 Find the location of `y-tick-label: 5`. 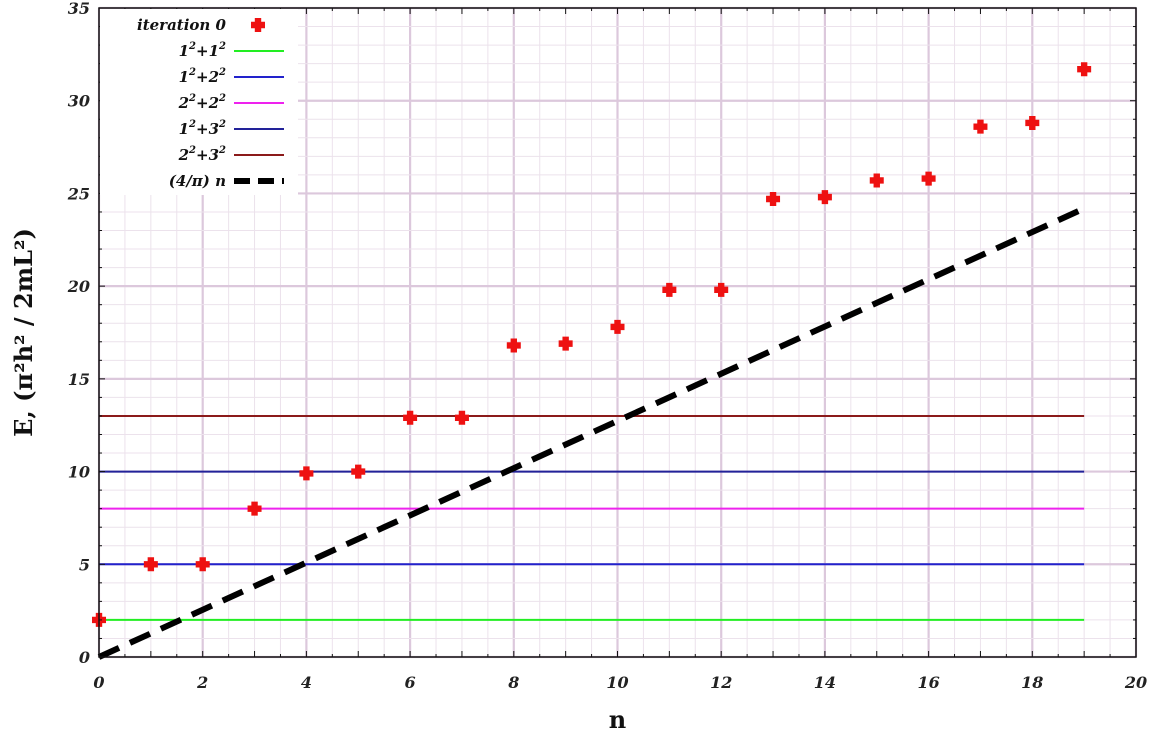

y-tick-label: 5 is located at coordinates (84, 564).